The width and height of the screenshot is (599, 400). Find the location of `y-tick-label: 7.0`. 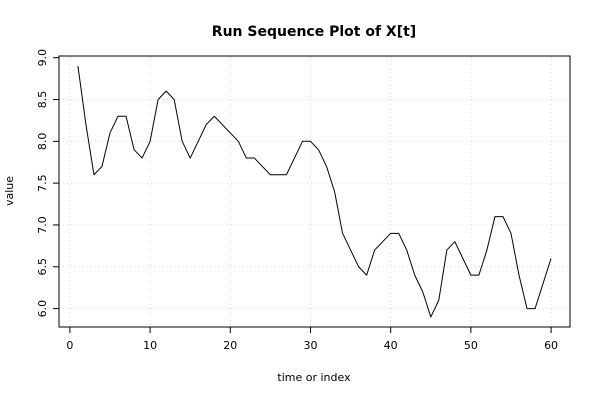

y-tick-label: 7.0 is located at coordinates (42, 225).